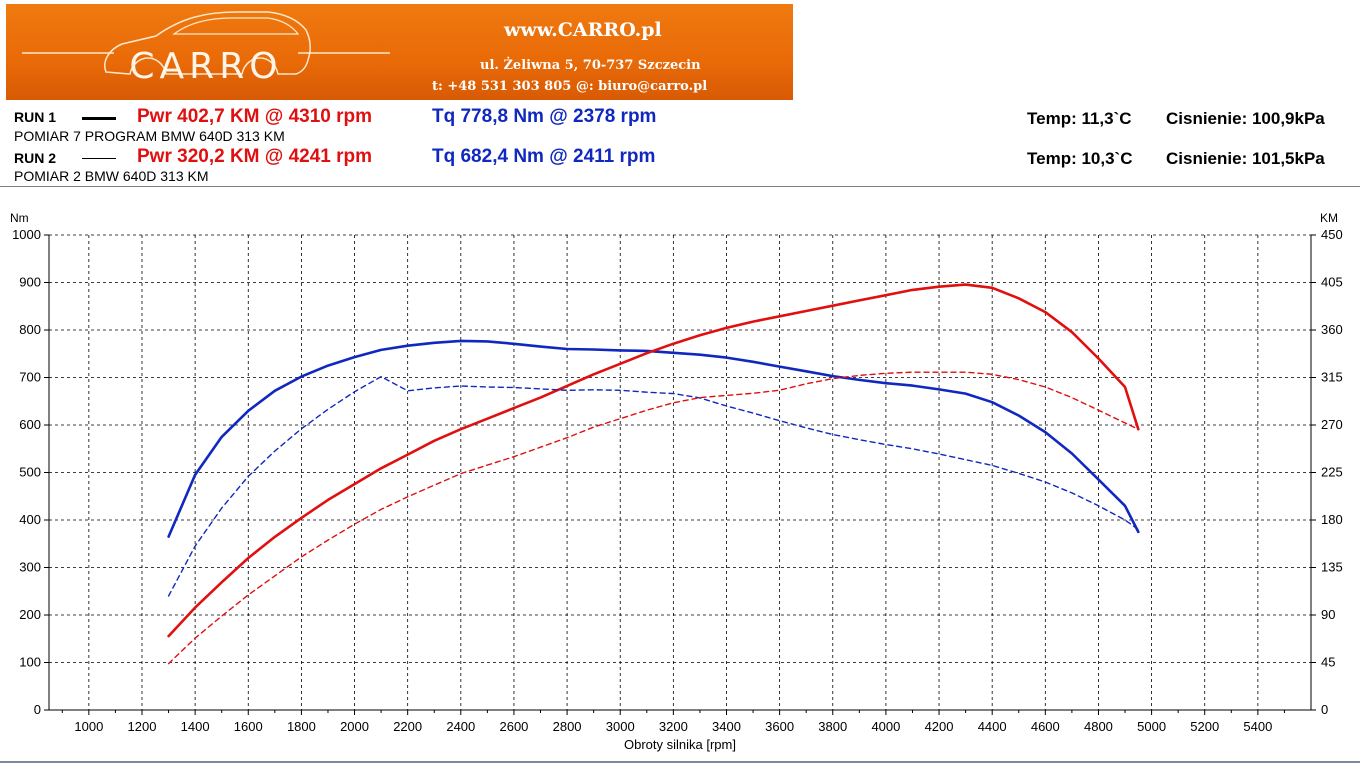 This screenshot has height=768, width=1360. I want to click on run-1-temp: Temp: 11,3`C, so click(1079, 118).